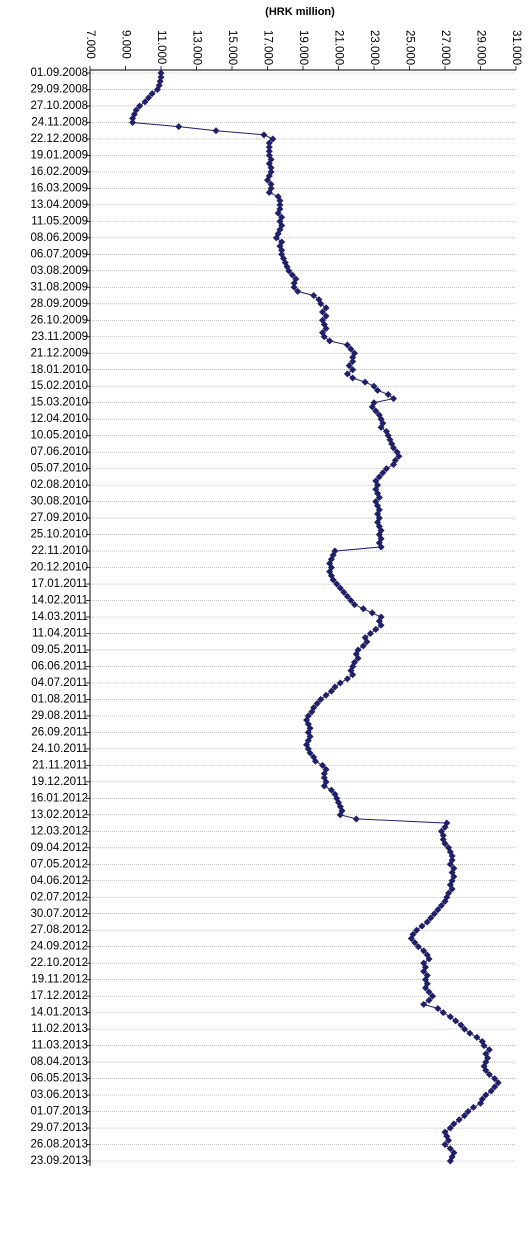  I want to click on x-tick-label: 15.000, so click(232, 47).